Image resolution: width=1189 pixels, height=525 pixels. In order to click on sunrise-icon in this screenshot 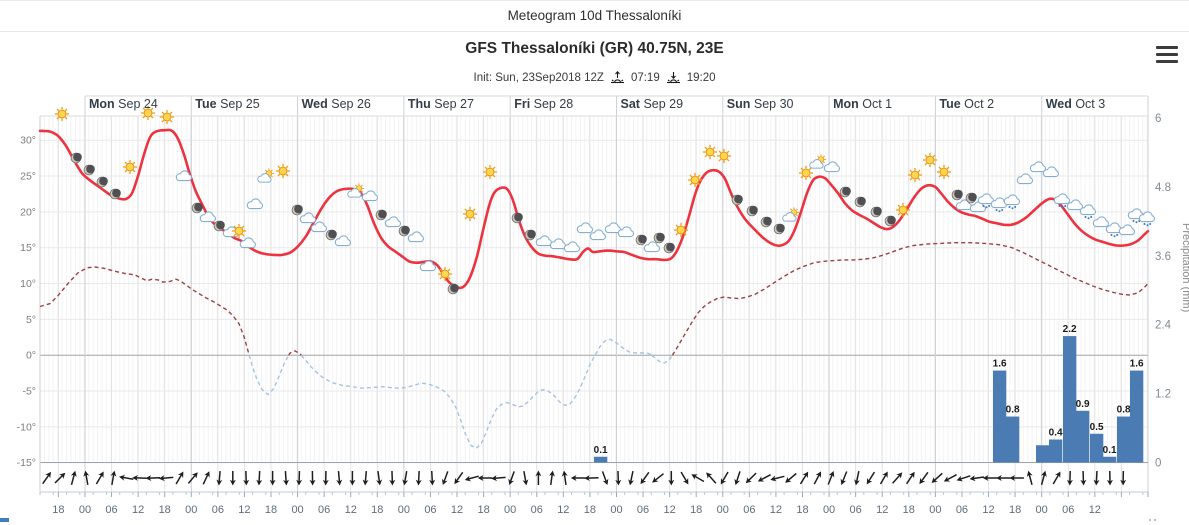, I will do `click(617, 77)`.